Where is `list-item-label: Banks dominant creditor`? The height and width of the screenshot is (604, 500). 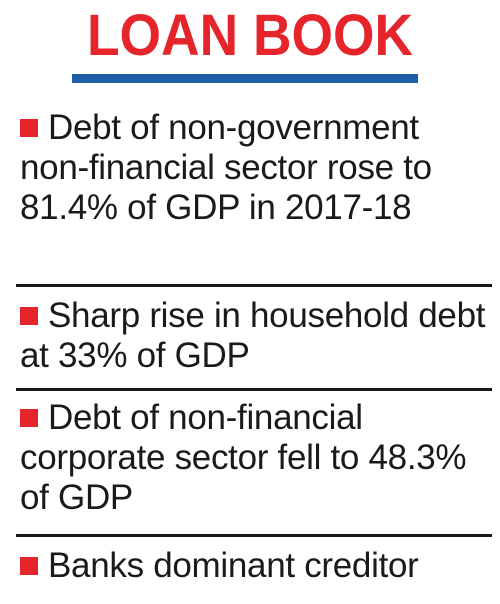
list-item-label: Banks dominant creditor is located at coordinates (233, 565).